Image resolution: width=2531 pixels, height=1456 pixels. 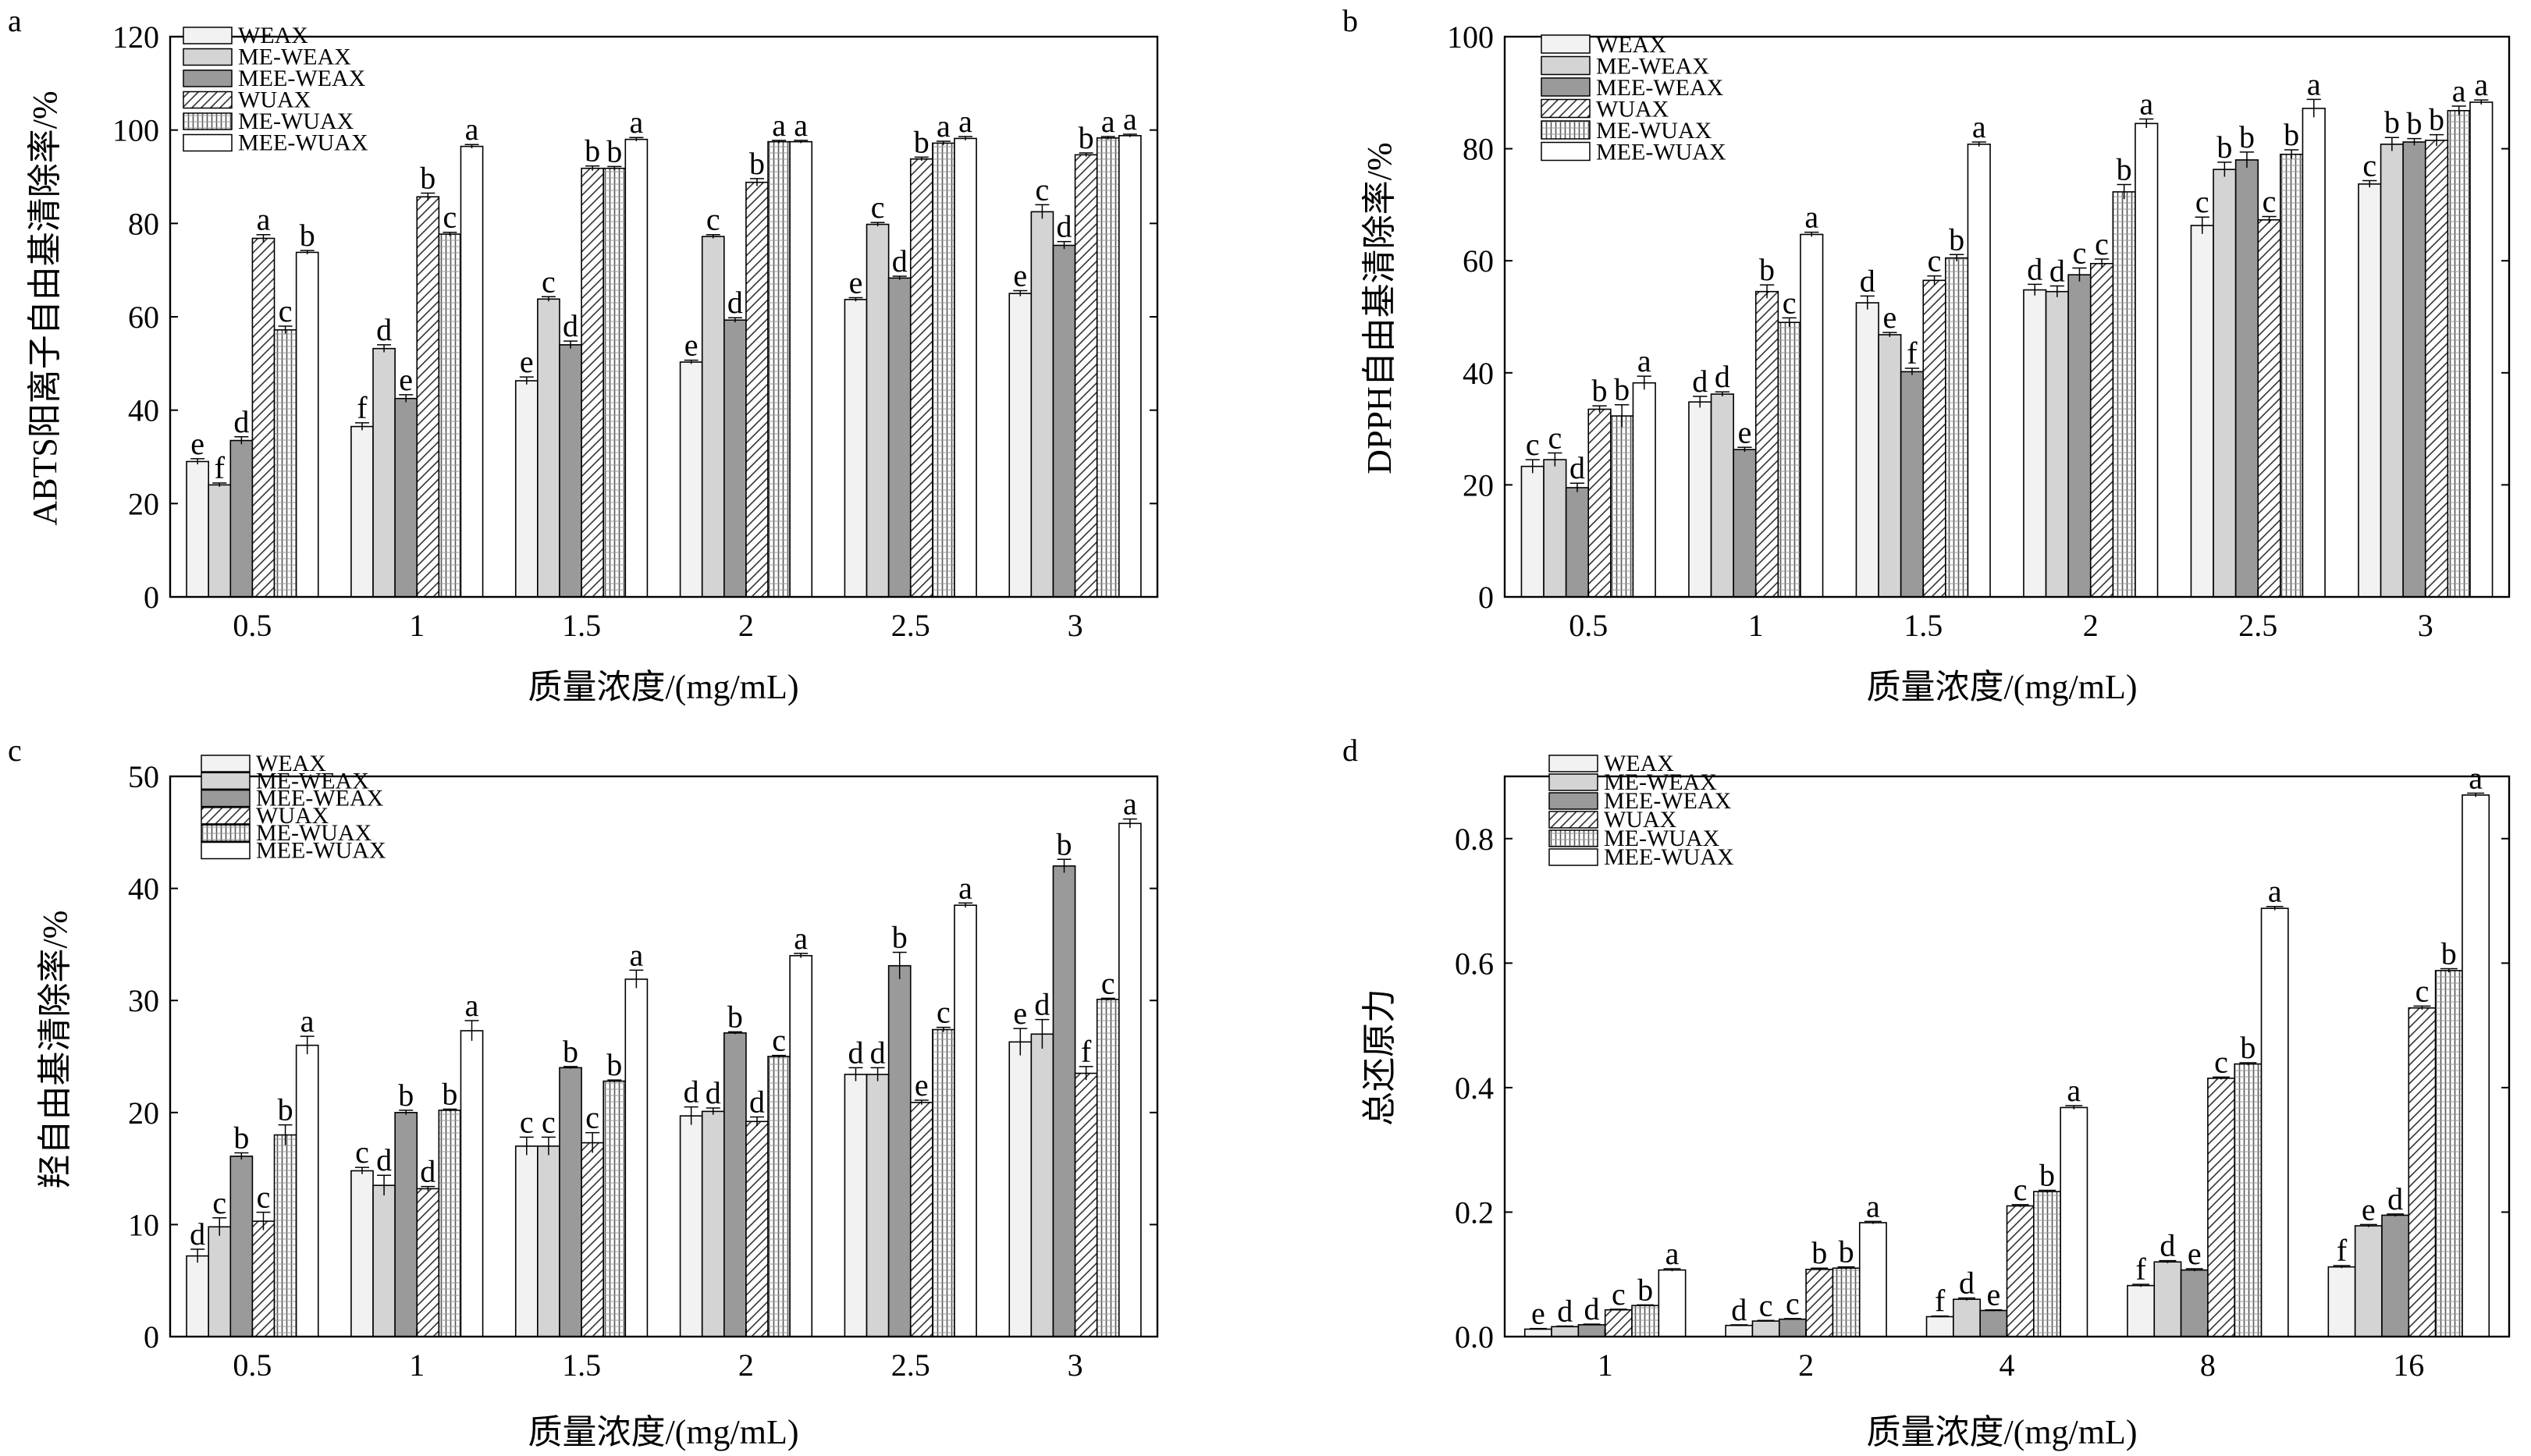 I want to click on x-tick-label-a-3: 2, so click(x=746, y=625).